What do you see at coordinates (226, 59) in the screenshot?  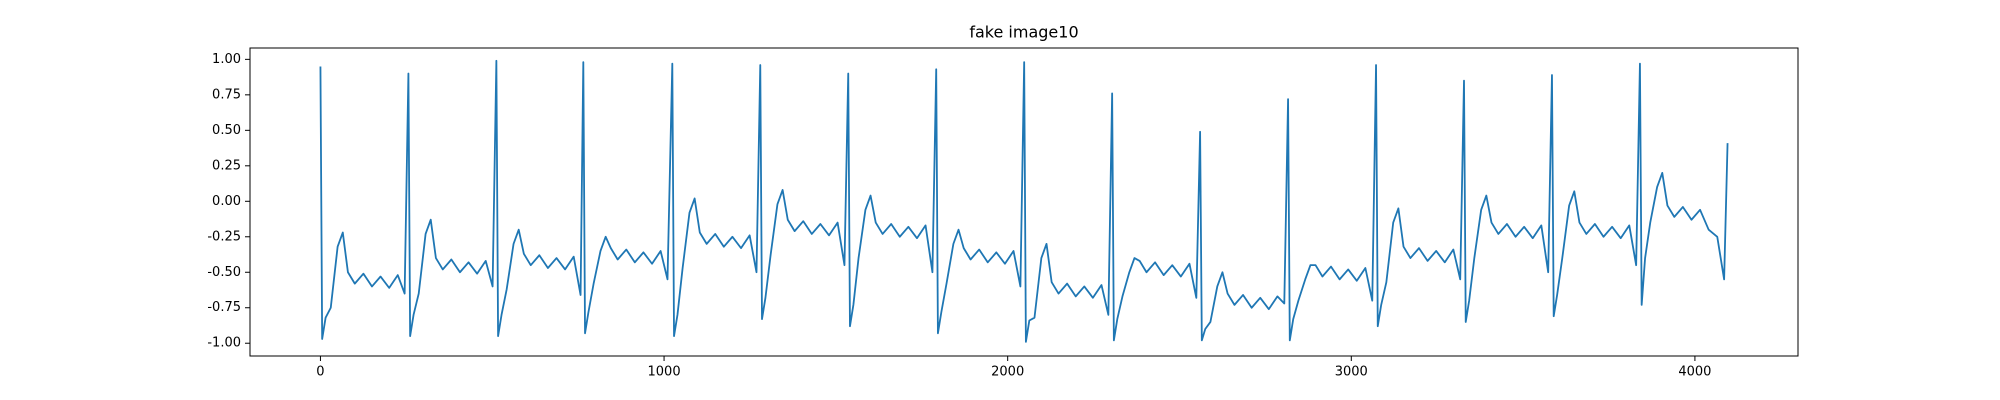 I see `y-tick-label: 1.00` at bounding box center [226, 59].